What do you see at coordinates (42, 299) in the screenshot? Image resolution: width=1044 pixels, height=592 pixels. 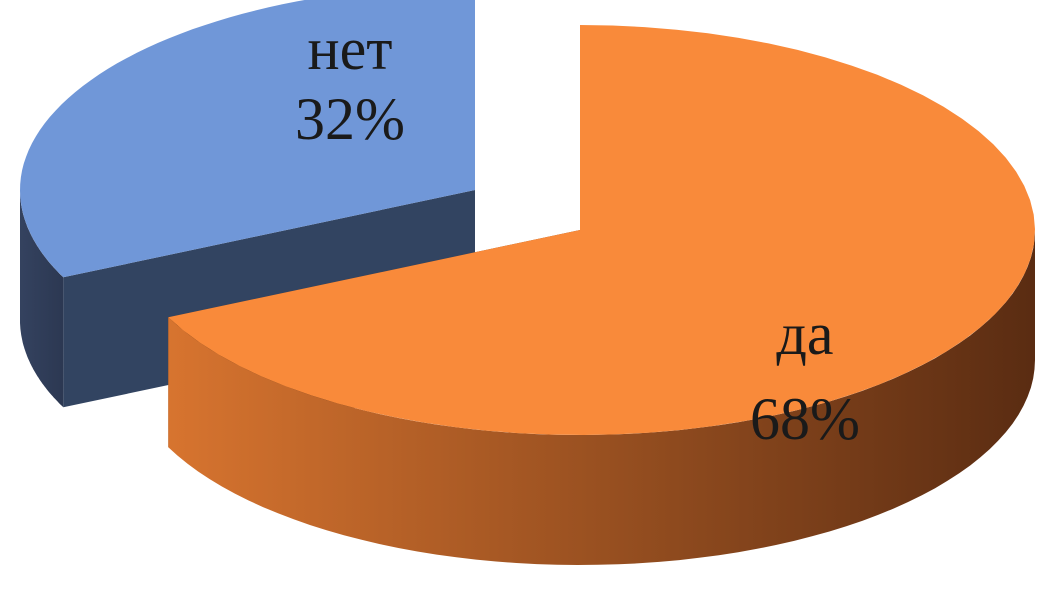 I see `slice-side` at bounding box center [42, 299].